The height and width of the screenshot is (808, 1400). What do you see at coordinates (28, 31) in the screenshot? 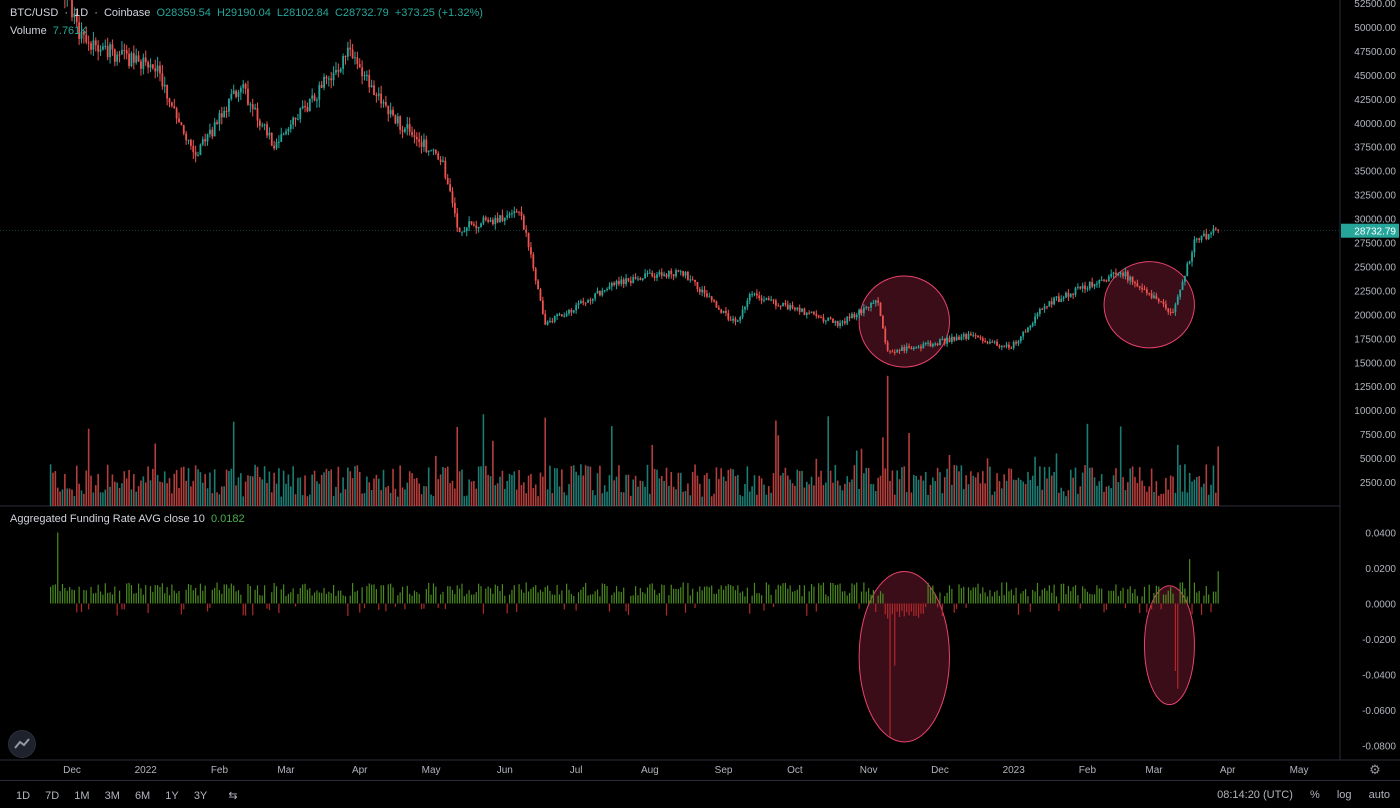
I see `volume-label: Volume` at bounding box center [28, 31].